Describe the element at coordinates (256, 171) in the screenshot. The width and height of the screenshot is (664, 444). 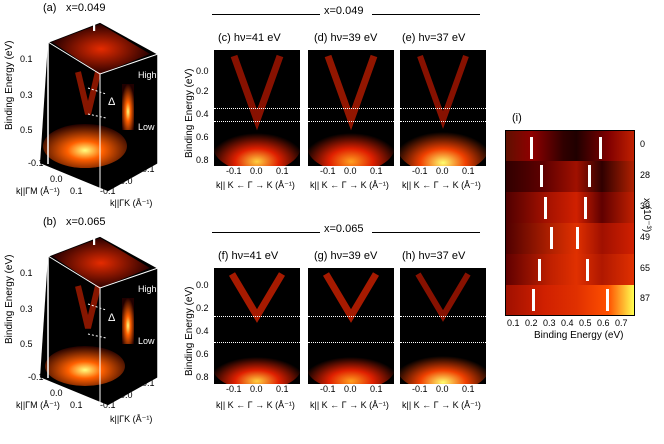
I see `panel-c-xtick: 0.0` at that location.